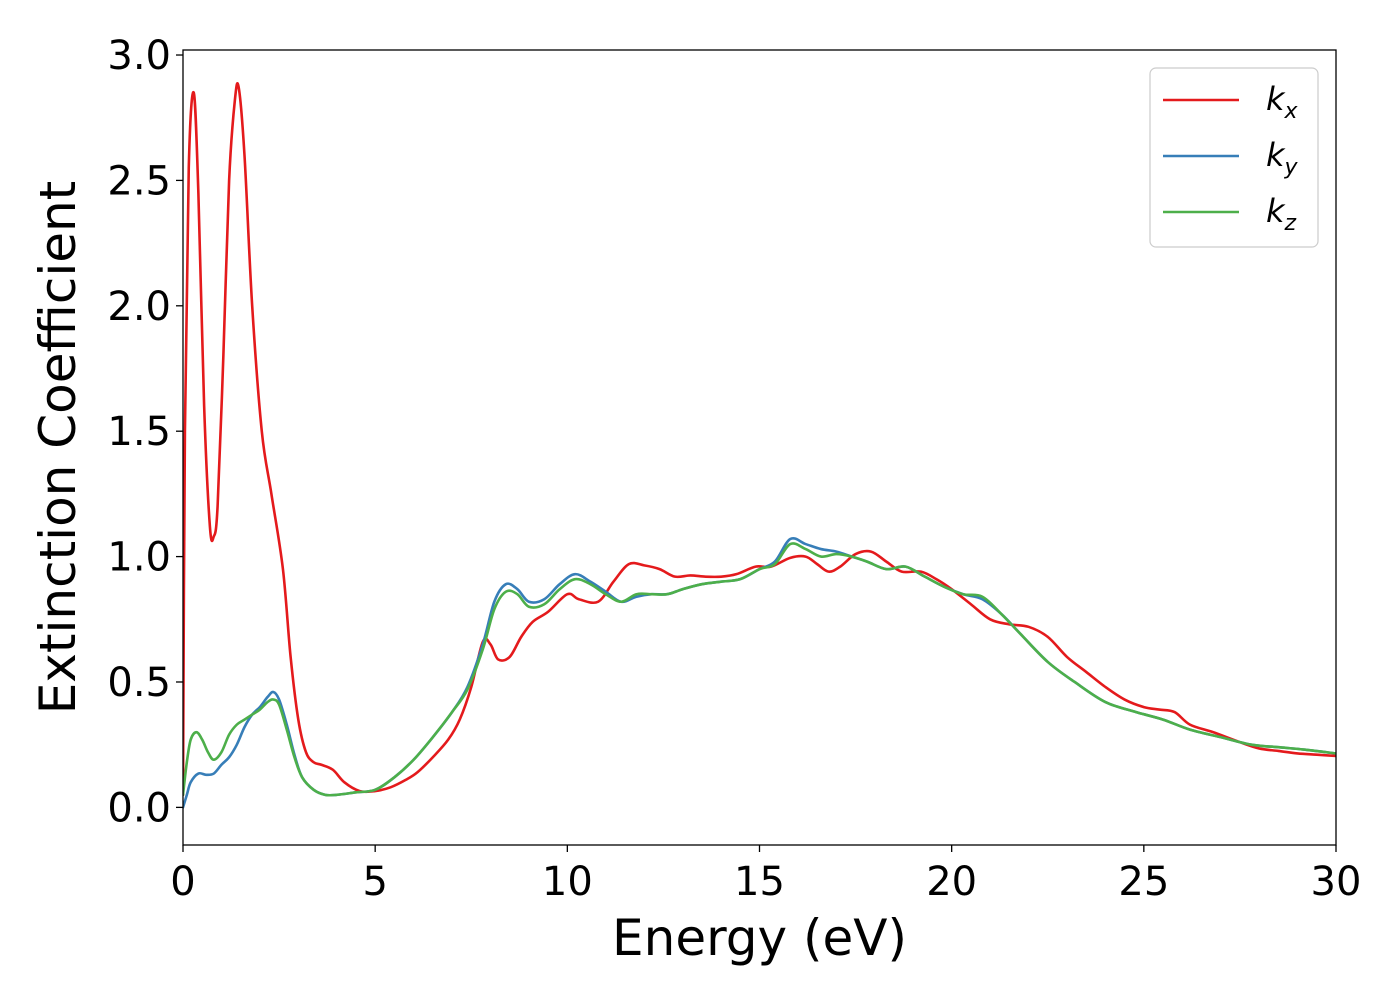 Image resolution: width=1400 pixels, height=1000 pixels. I want to click on x-axis-title: Energy (eV), so click(759, 938).